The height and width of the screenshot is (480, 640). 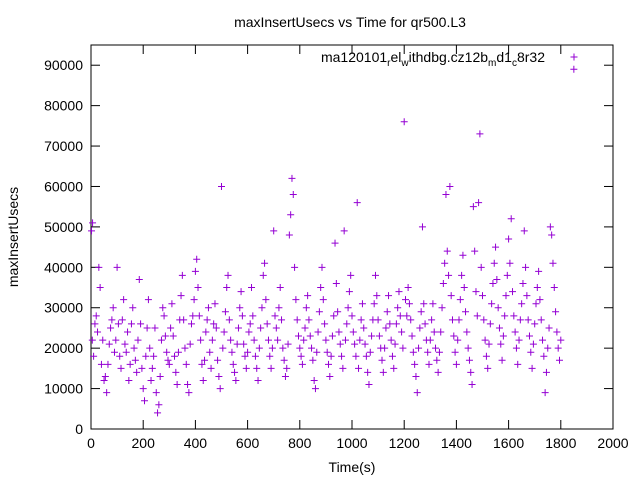 What do you see at coordinates (492, 63) in the screenshot?
I see `legend-sub-3: m` at bounding box center [492, 63].